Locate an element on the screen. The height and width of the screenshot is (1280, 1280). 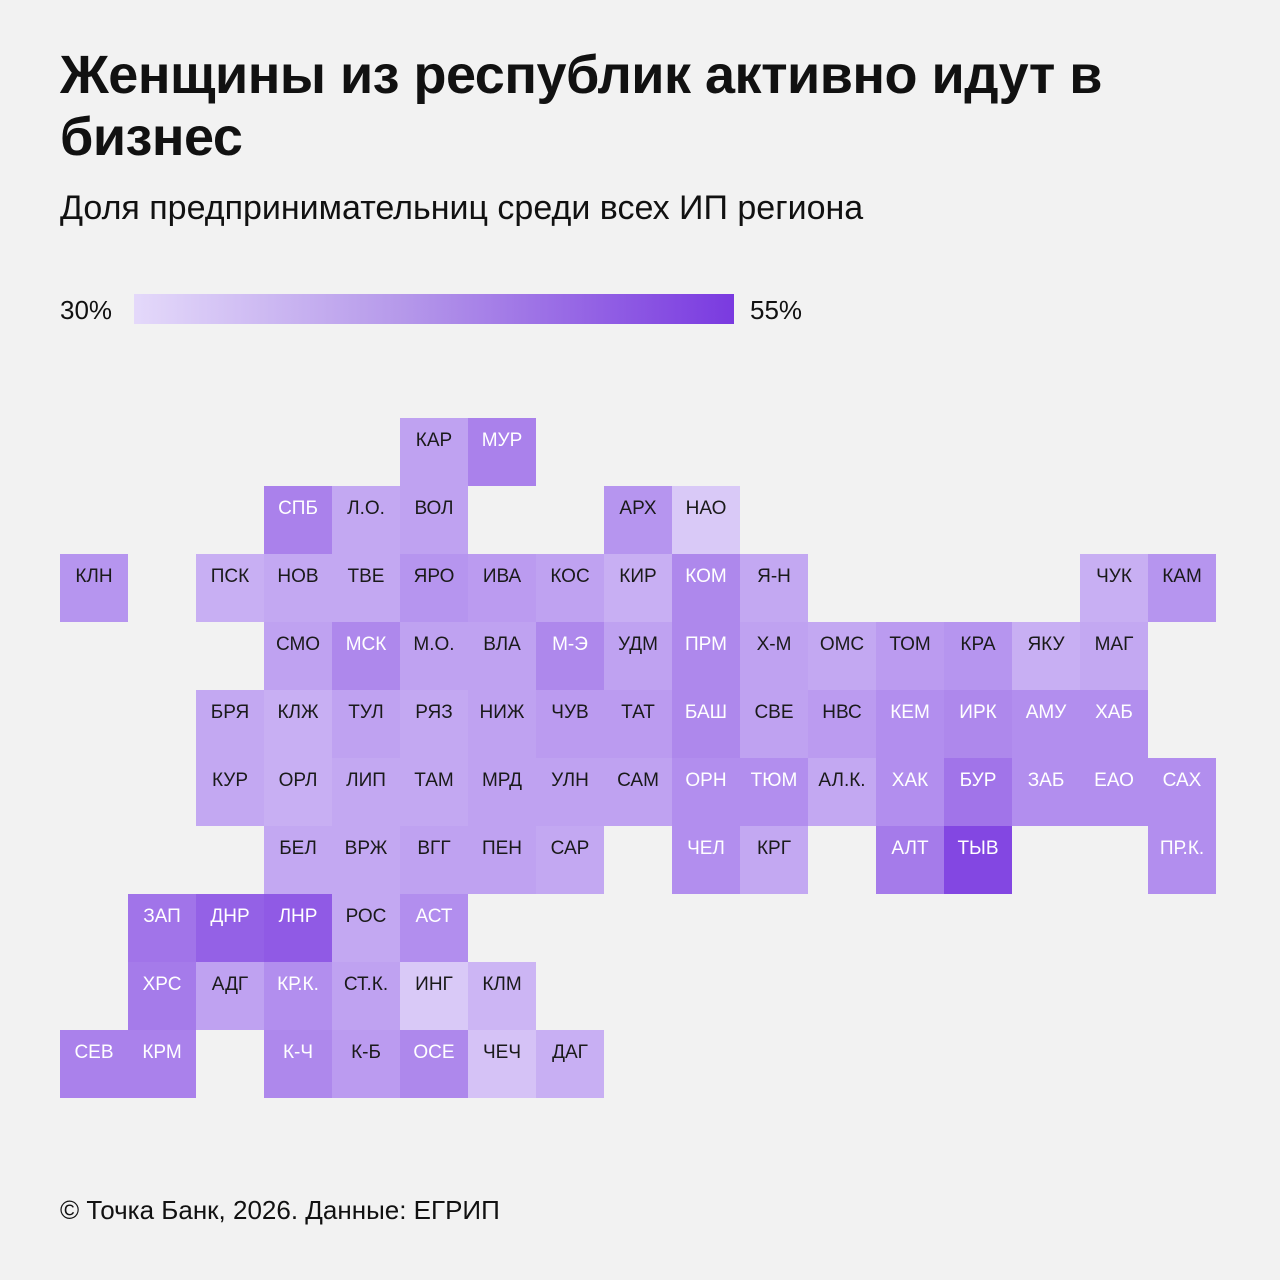
legend-max-label: 55% is located at coordinates (776, 310).